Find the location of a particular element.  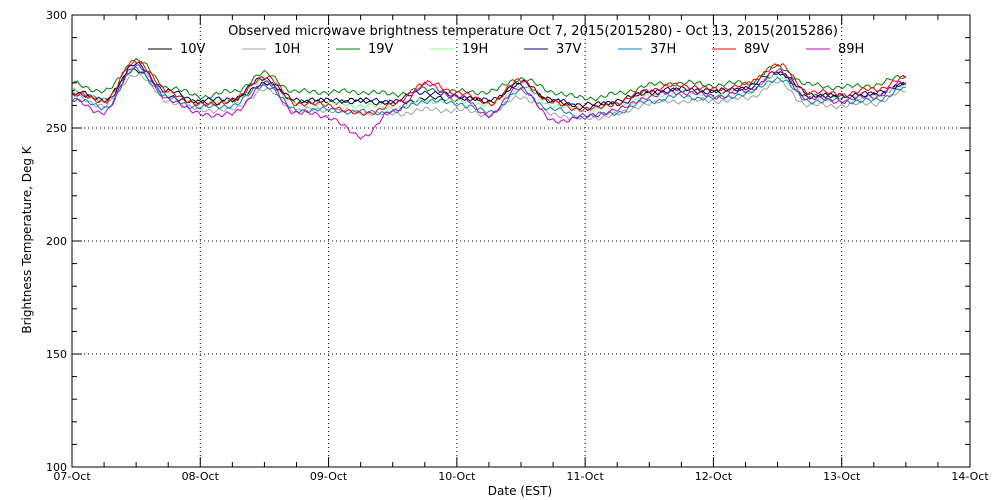

x-tick-label: 11-Oct is located at coordinates (585, 476).